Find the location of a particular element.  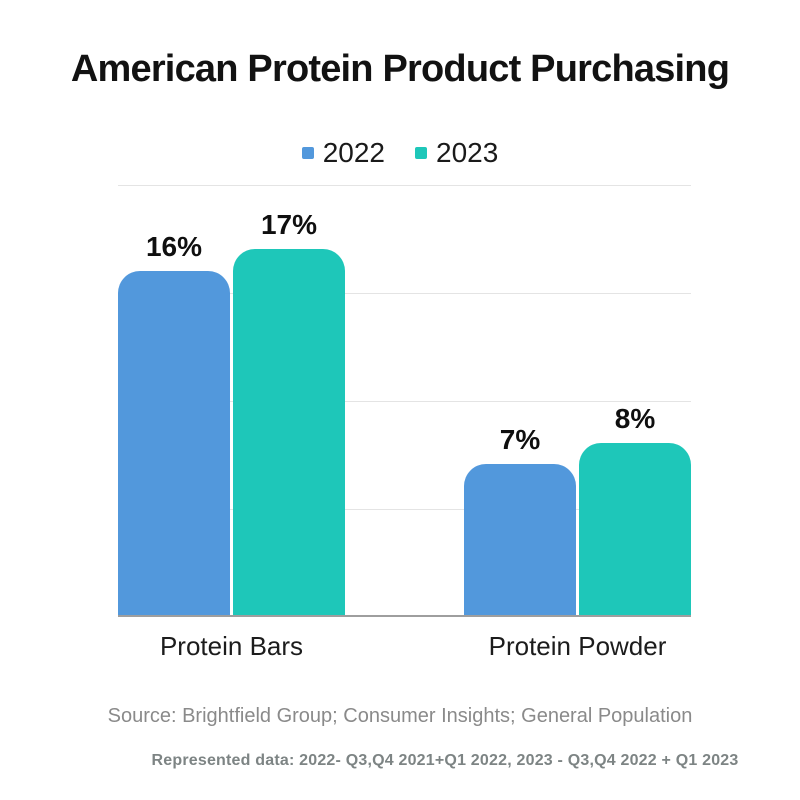

legend-label-2022: 2022 is located at coordinates (353, 152).